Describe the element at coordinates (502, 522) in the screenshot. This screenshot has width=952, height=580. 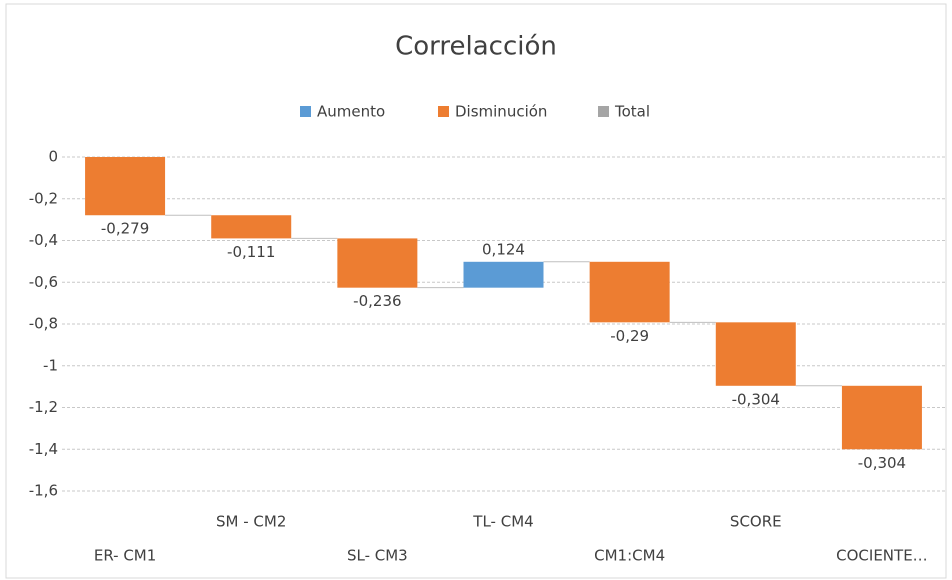
I see `x-tick-label: TL- CM4` at that location.